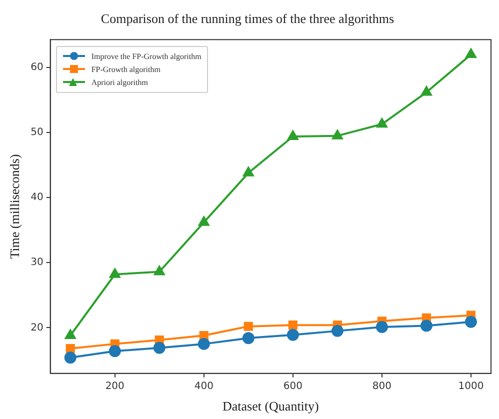 The height and width of the screenshot is (419, 499). Describe the element at coordinates (146, 56) in the screenshot. I see `legend-label: Improve the FP-Growth algorithm` at that location.